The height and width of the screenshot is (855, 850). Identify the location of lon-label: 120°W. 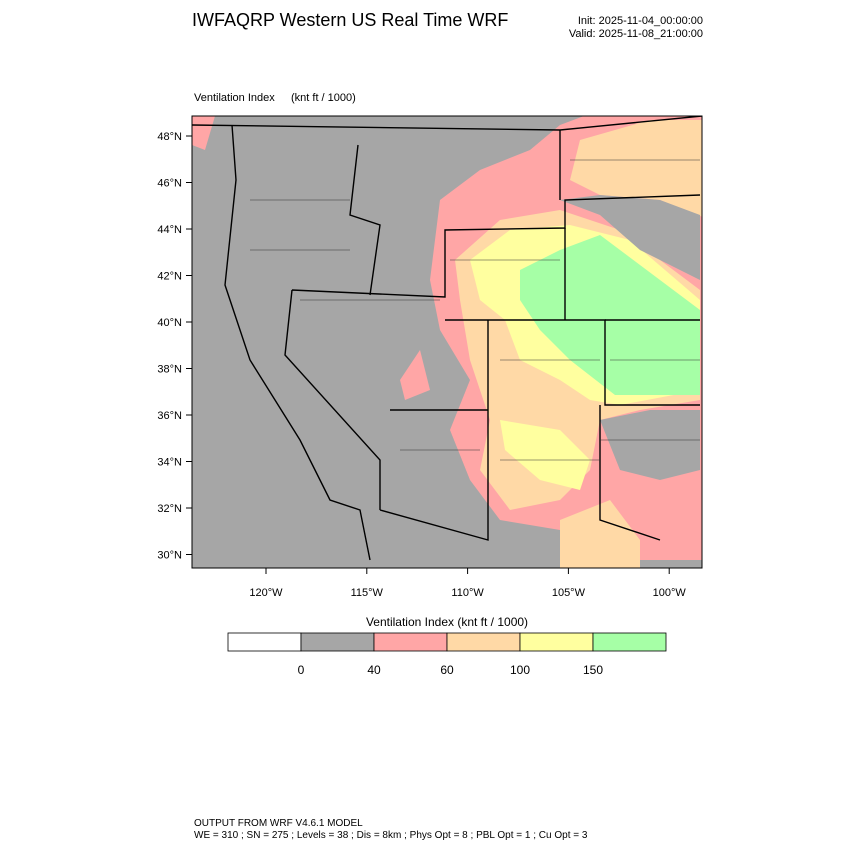
(266, 593).